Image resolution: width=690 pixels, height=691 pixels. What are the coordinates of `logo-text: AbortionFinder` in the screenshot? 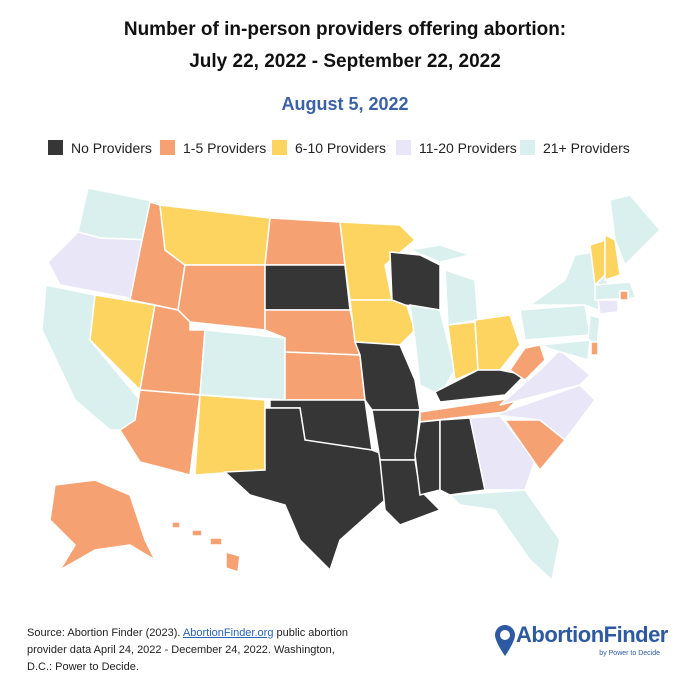 It's located at (592, 634).